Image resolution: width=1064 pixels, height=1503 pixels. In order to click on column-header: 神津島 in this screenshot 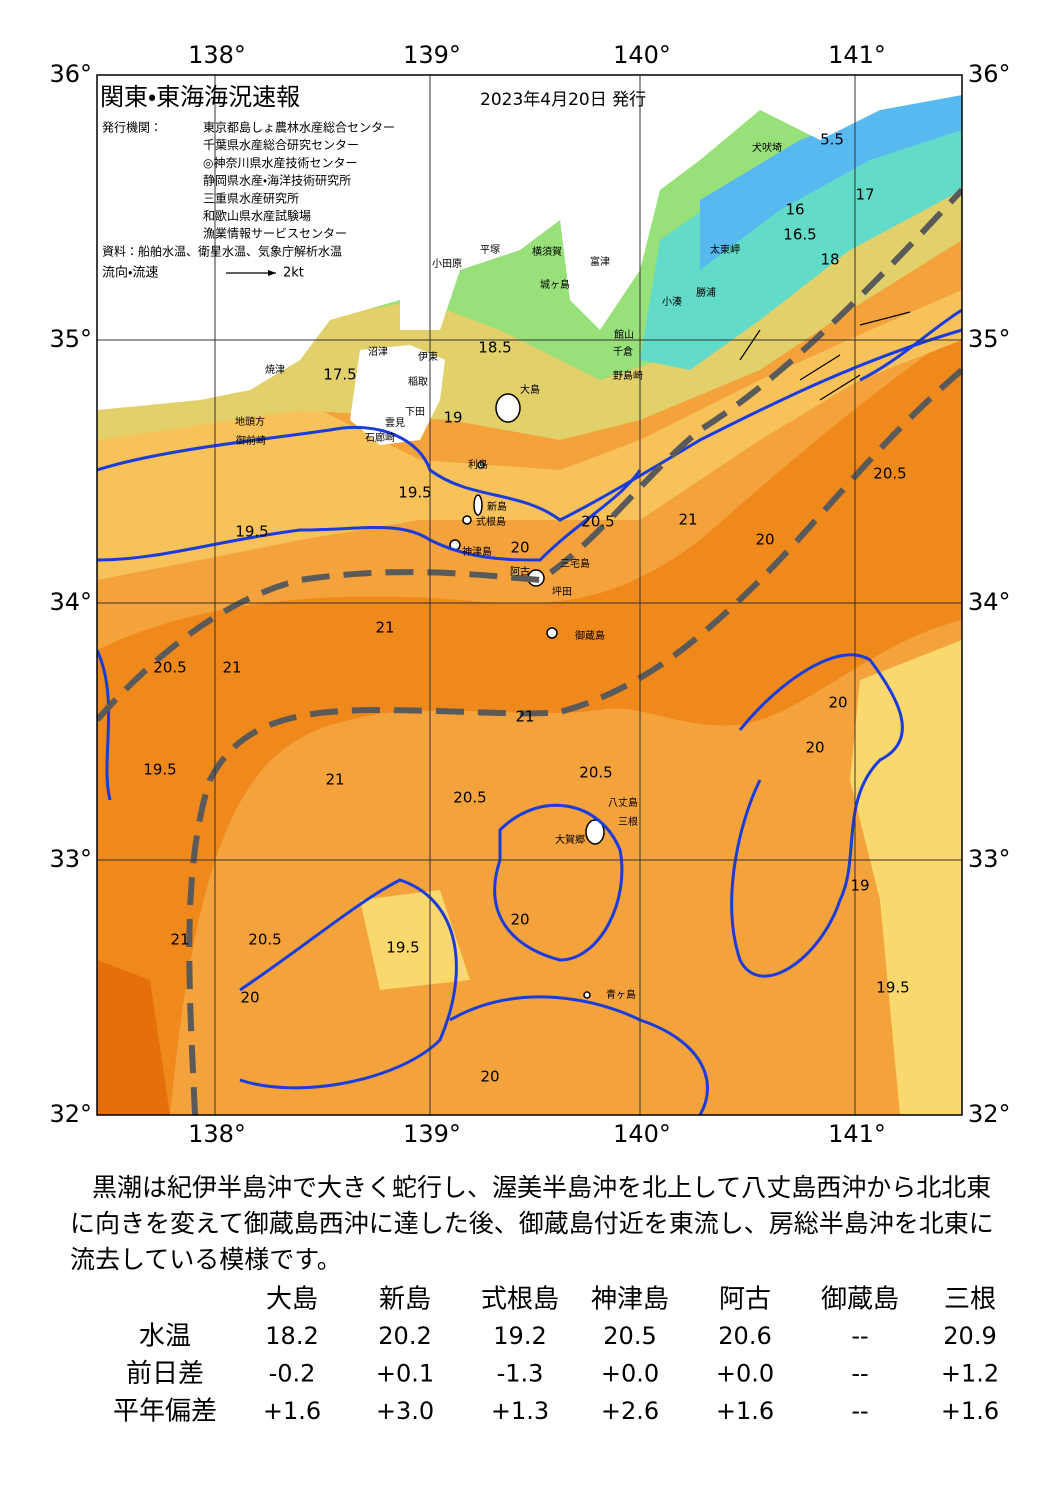, I will do `click(630, 1300)`.